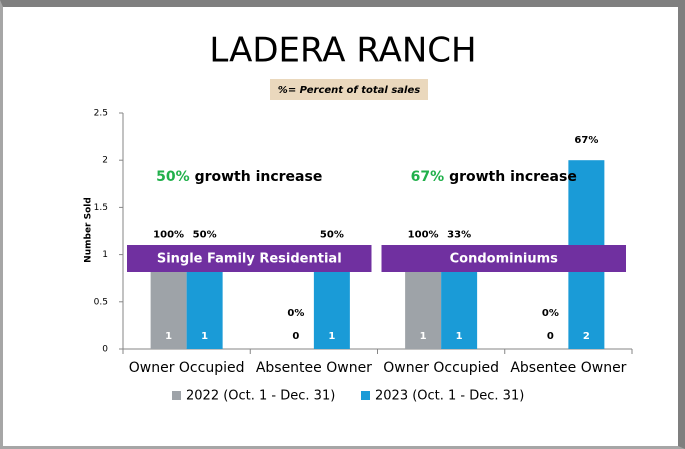 The image size is (685, 449). What do you see at coordinates (89, 230) in the screenshot?
I see `y-axis-label: Number Sold` at bounding box center [89, 230].